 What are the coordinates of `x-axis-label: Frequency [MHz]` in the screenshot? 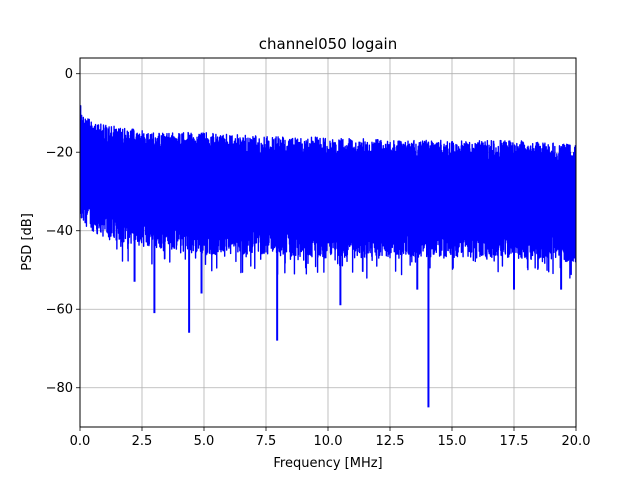 It's located at (327, 463).